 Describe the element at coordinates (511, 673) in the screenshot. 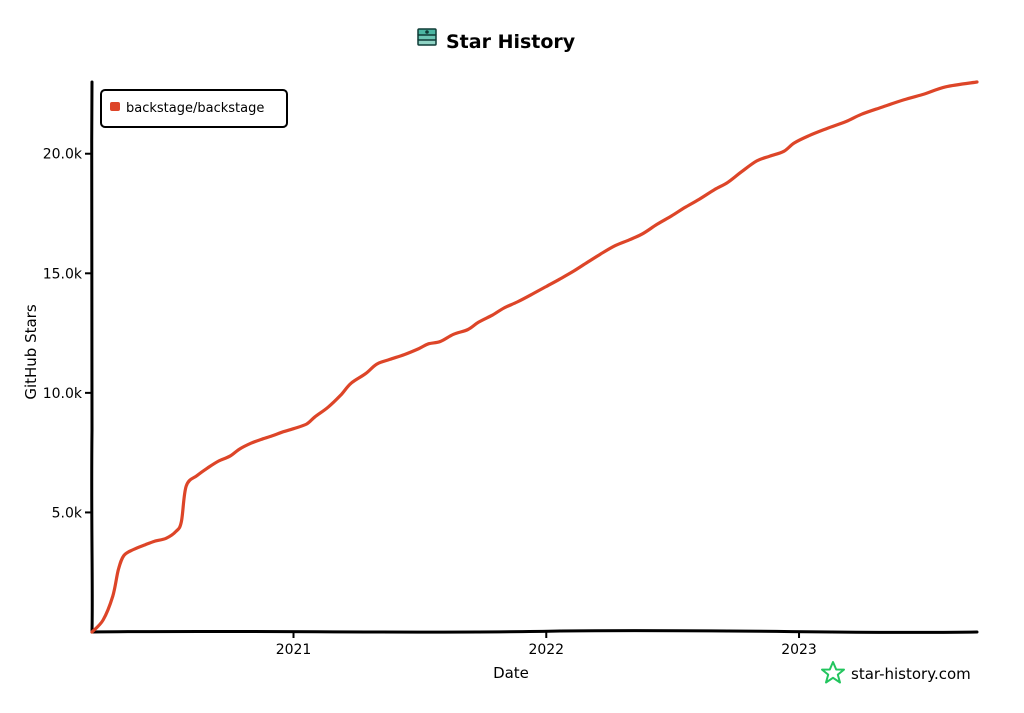

I see `x-axis-label: Date` at that location.